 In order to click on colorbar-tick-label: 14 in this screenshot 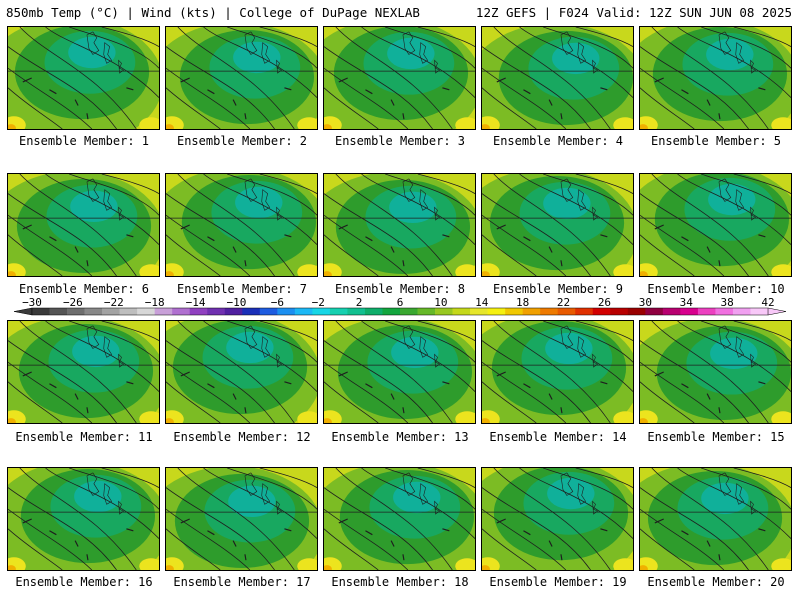, I will do `click(482, 302)`.